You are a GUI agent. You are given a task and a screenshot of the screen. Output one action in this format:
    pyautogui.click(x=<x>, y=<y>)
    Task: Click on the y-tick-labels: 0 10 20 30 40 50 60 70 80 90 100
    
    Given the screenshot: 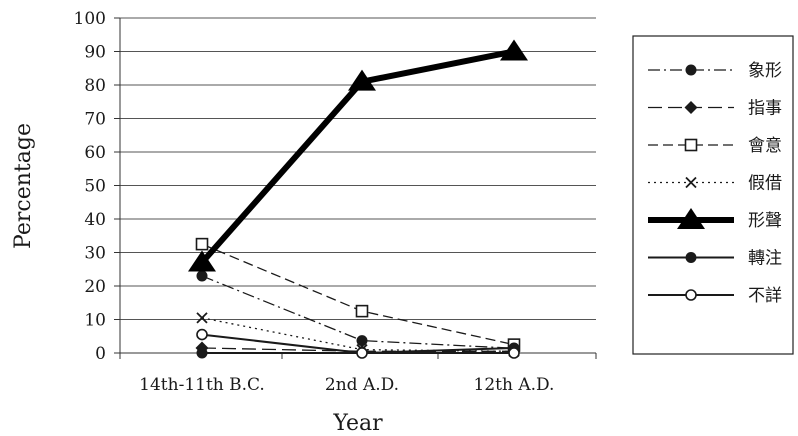 What is the action you would take?
    pyautogui.click(x=90, y=186)
    